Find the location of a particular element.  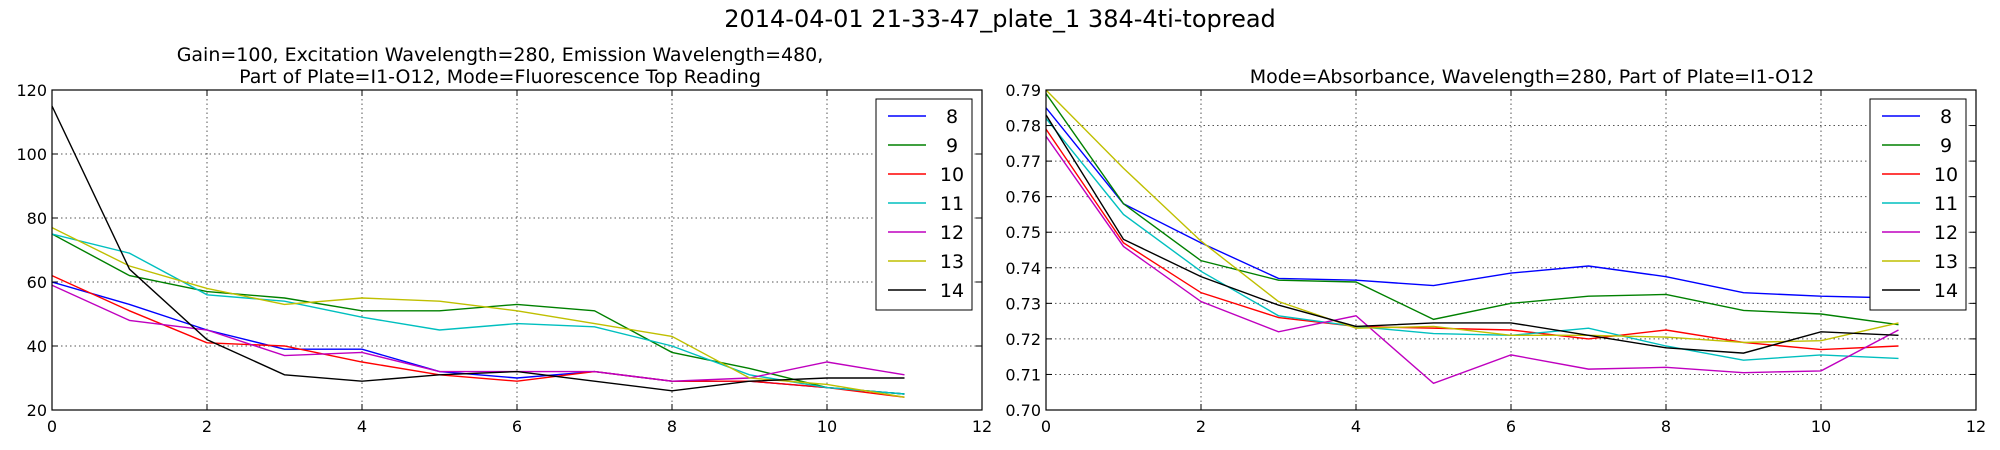

absorbance-ytick-label: 0.79 is located at coordinates (1023, 90).